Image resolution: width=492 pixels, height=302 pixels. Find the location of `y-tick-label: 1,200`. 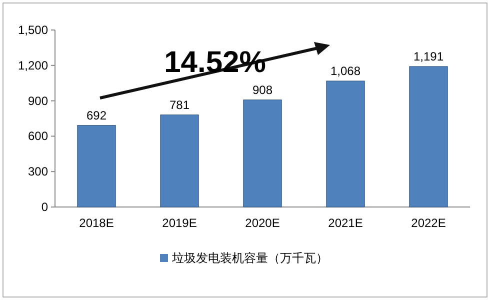

y-tick-label: 1,200 is located at coordinates (33, 65).